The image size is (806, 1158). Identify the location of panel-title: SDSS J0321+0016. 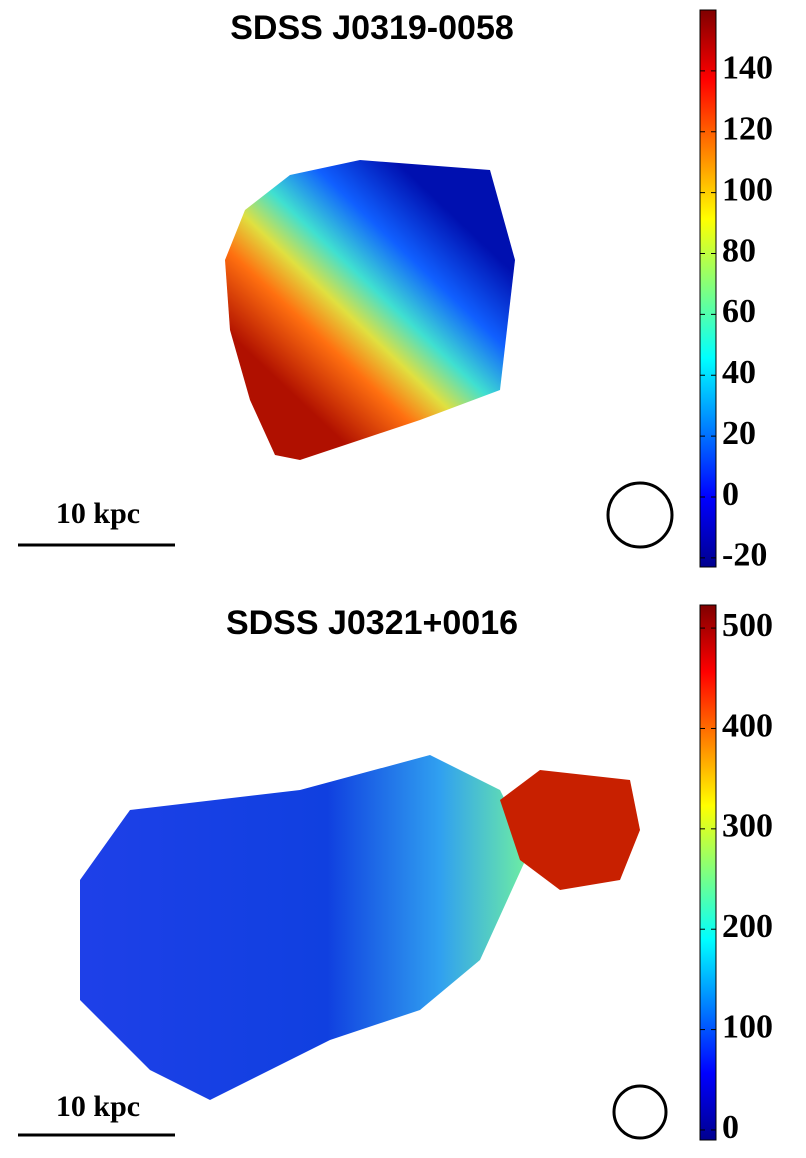
(372, 623).